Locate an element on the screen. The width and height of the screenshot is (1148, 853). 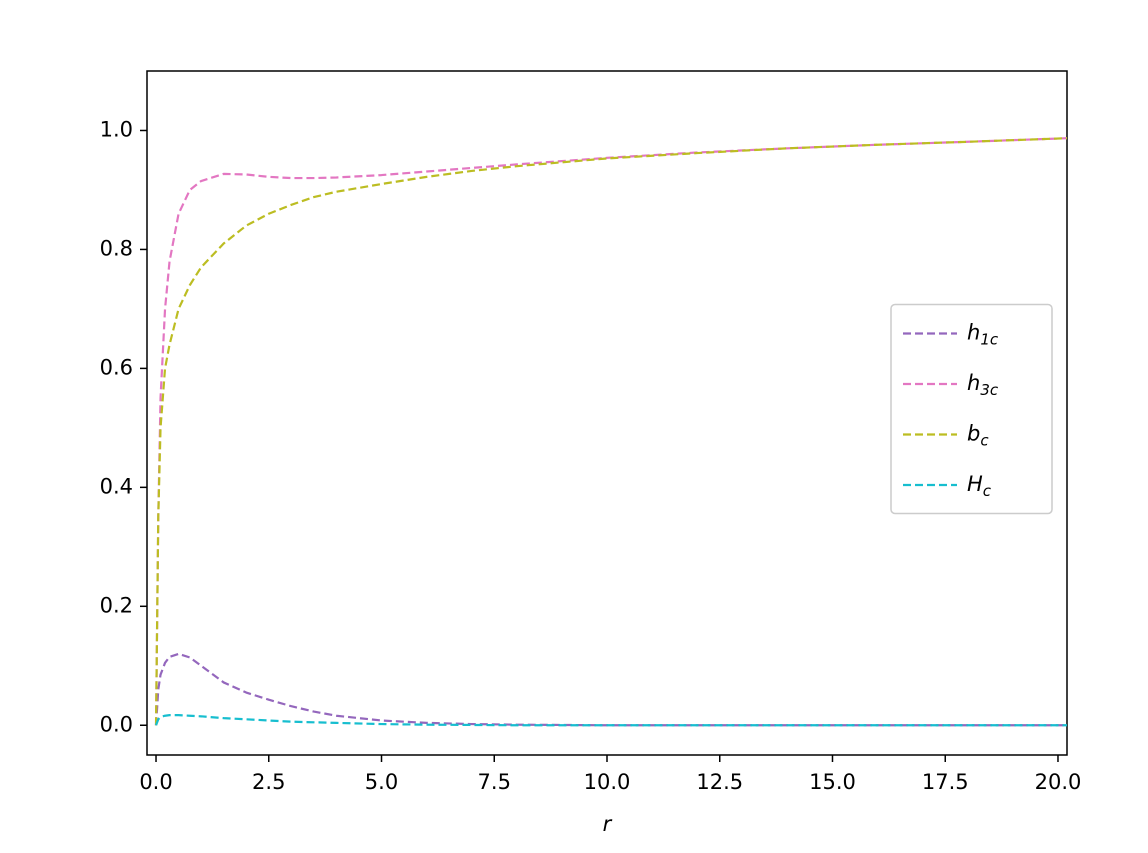
x-axis-label: r is located at coordinates (608, 824).